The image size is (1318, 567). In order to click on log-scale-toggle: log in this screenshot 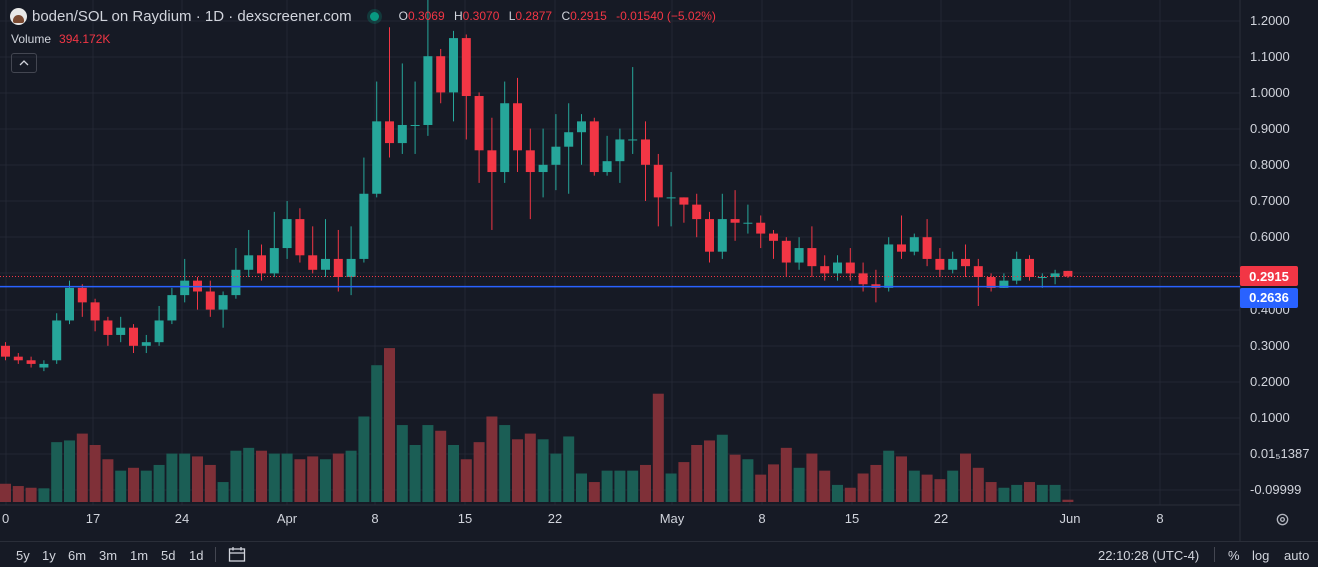, I will do `click(1261, 555)`.